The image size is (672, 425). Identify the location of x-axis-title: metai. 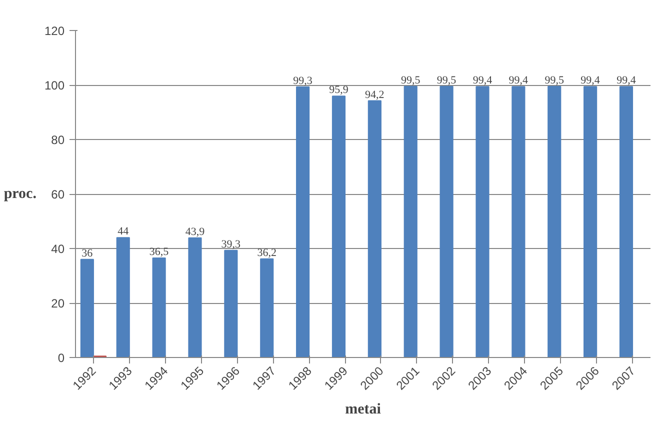
(363, 410).